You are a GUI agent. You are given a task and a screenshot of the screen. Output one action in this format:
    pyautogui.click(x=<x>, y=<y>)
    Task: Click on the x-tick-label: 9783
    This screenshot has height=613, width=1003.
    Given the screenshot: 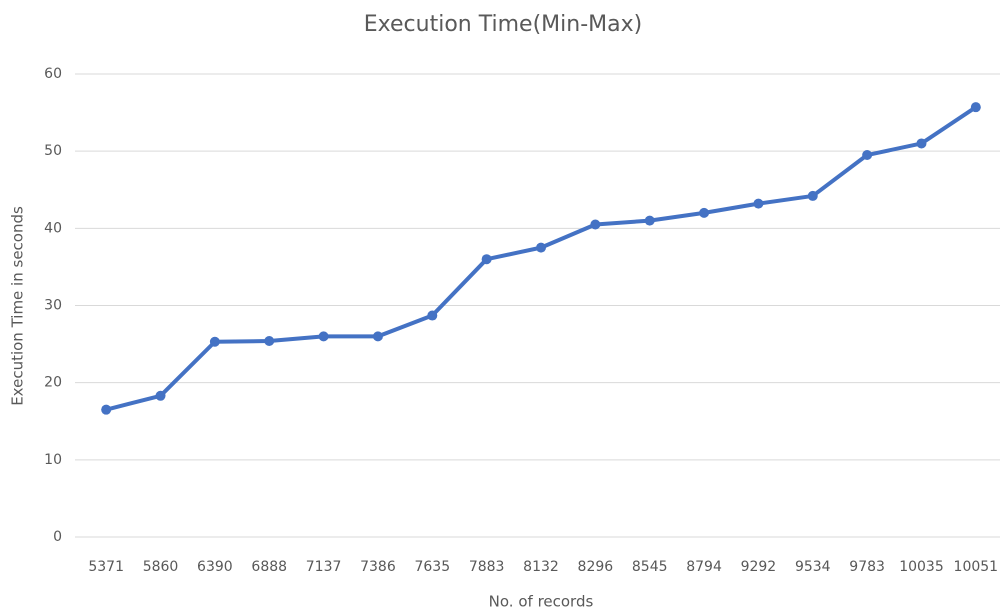 What is the action you would take?
    pyautogui.click(x=867, y=567)
    